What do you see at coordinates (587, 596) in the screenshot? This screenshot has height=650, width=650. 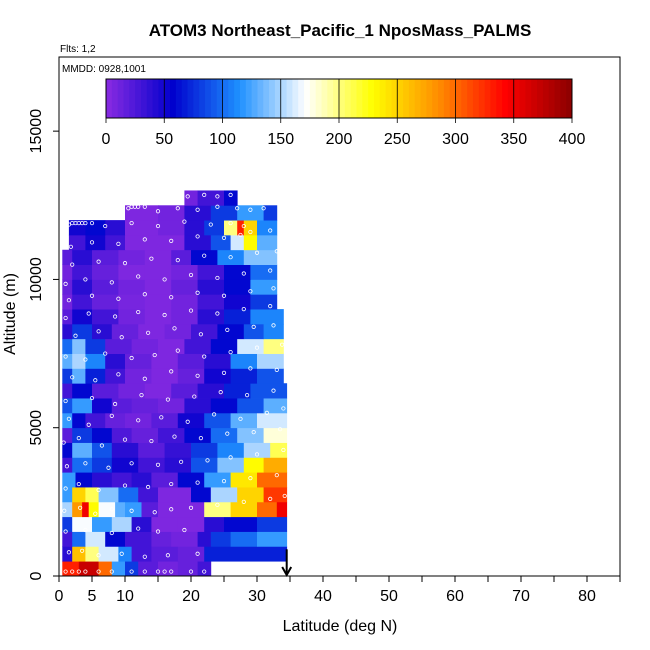 I see `x-tick-label: 80` at bounding box center [587, 596].